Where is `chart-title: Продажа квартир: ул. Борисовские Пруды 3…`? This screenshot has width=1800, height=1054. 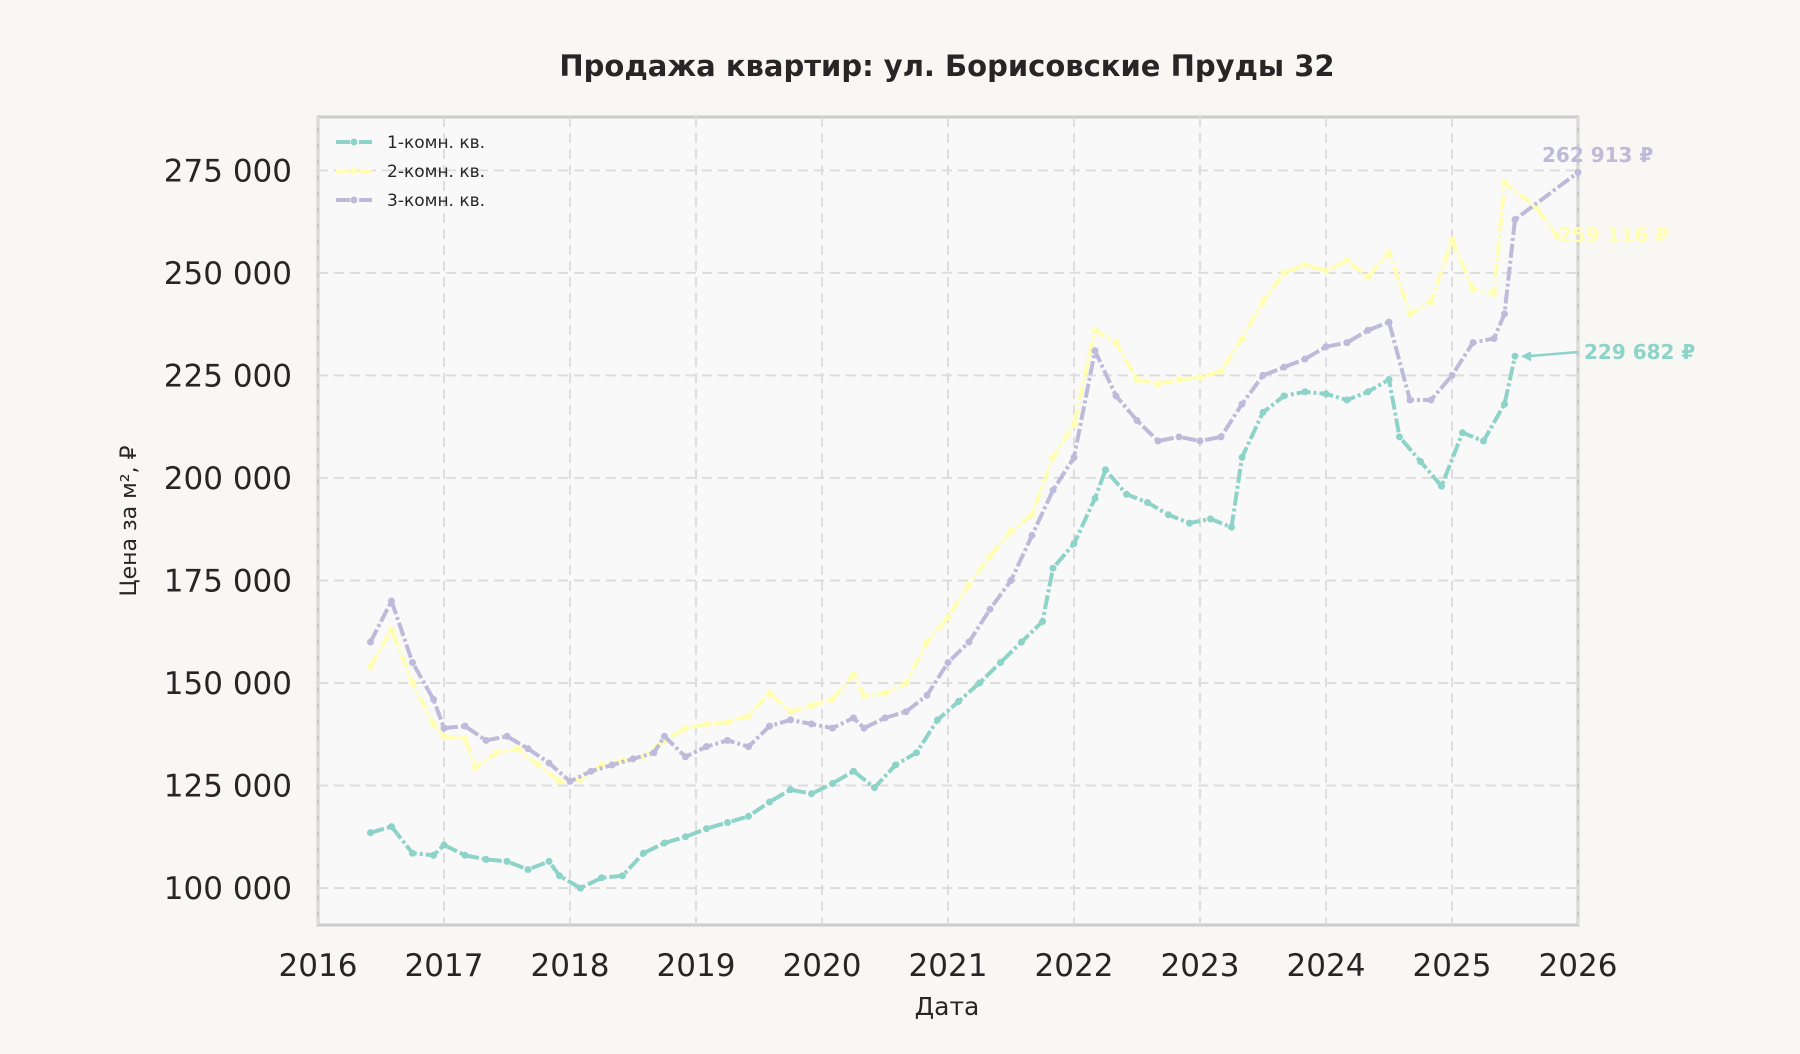
chart-title: Продажа квартир: ул. Борисовские Пруды 3… is located at coordinates (946, 66).